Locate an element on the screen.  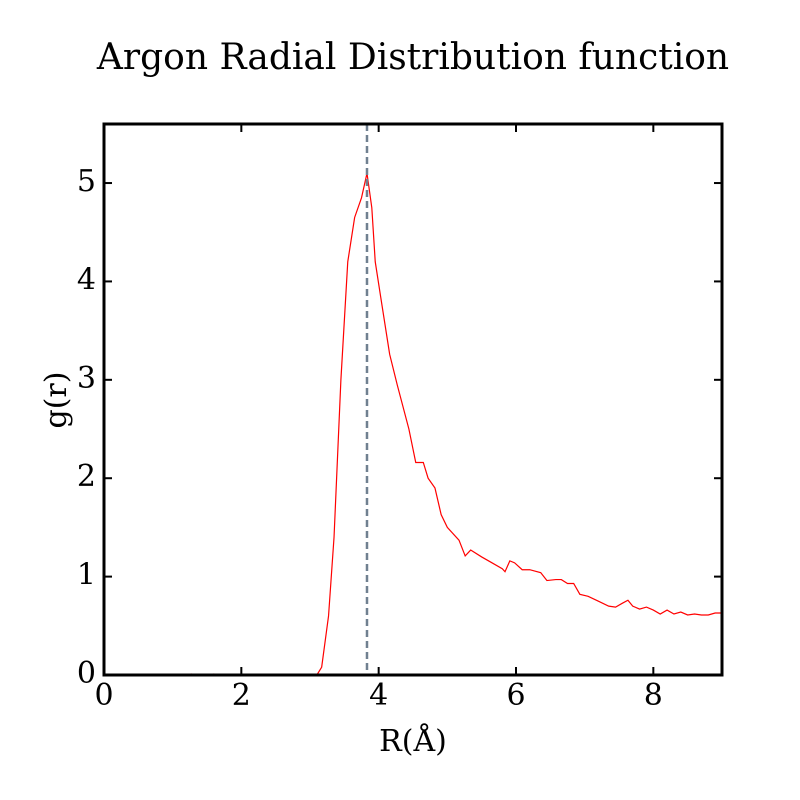
x-tick-label: 0 is located at coordinates (103, 695).